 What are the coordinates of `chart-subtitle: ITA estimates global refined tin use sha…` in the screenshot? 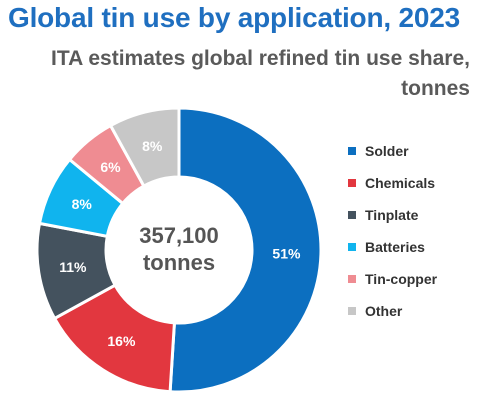 It's located at (260, 73).